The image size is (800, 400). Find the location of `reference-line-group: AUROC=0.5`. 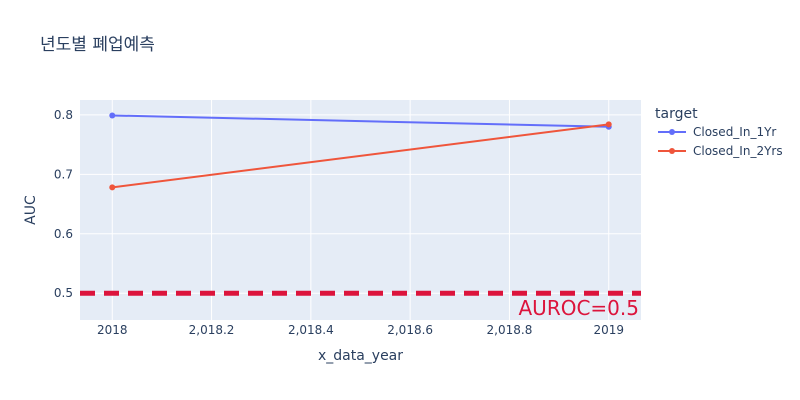

reference-line-group: AUROC=0.5 is located at coordinates (360, 305).